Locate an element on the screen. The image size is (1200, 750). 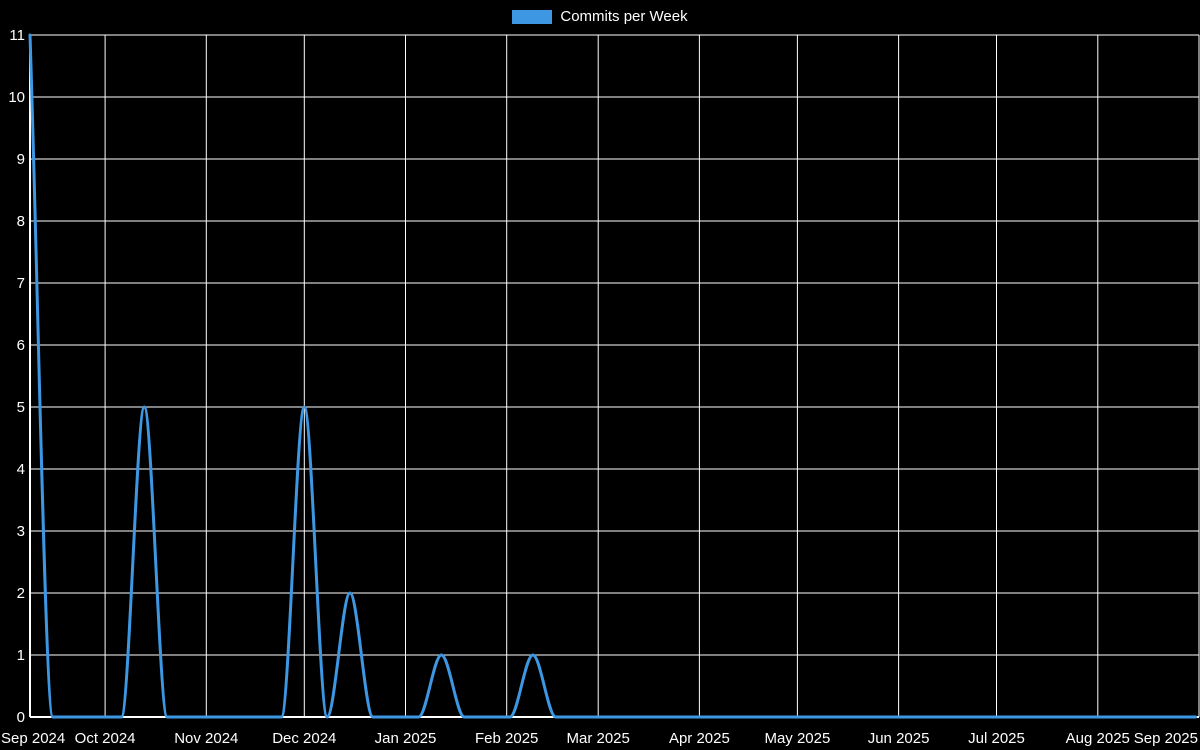
x-tick-label: Dec 2024 is located at coordinates (304, 738).